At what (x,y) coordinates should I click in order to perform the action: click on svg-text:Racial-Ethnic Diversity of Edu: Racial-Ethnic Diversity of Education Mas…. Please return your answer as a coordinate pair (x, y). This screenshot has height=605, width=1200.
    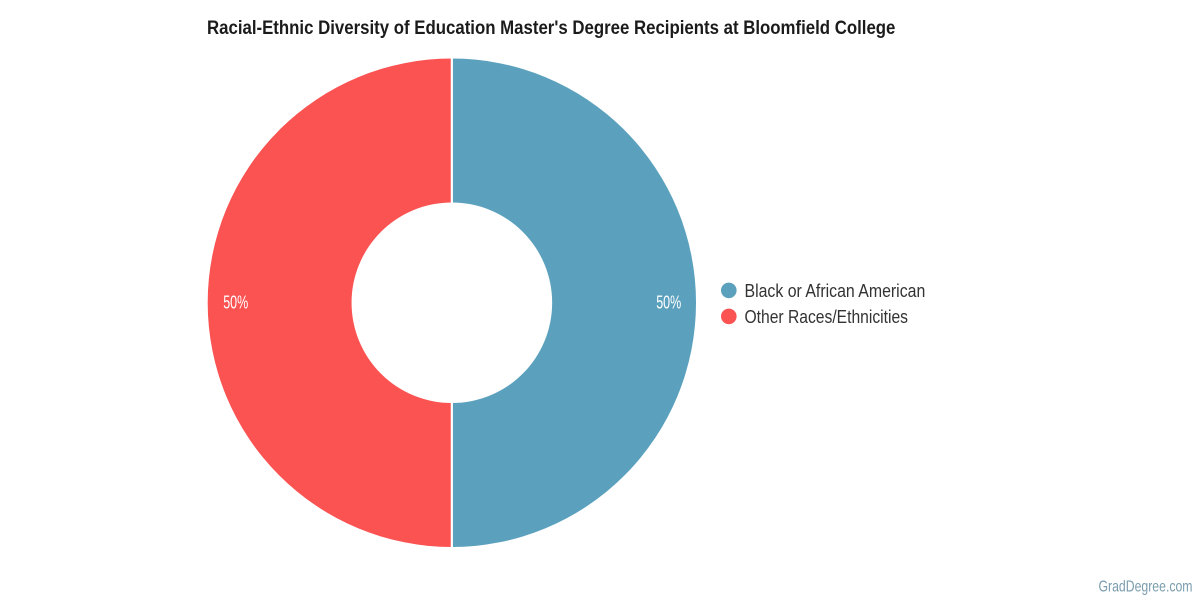
    Looking at the image, I should click on (551, 28).